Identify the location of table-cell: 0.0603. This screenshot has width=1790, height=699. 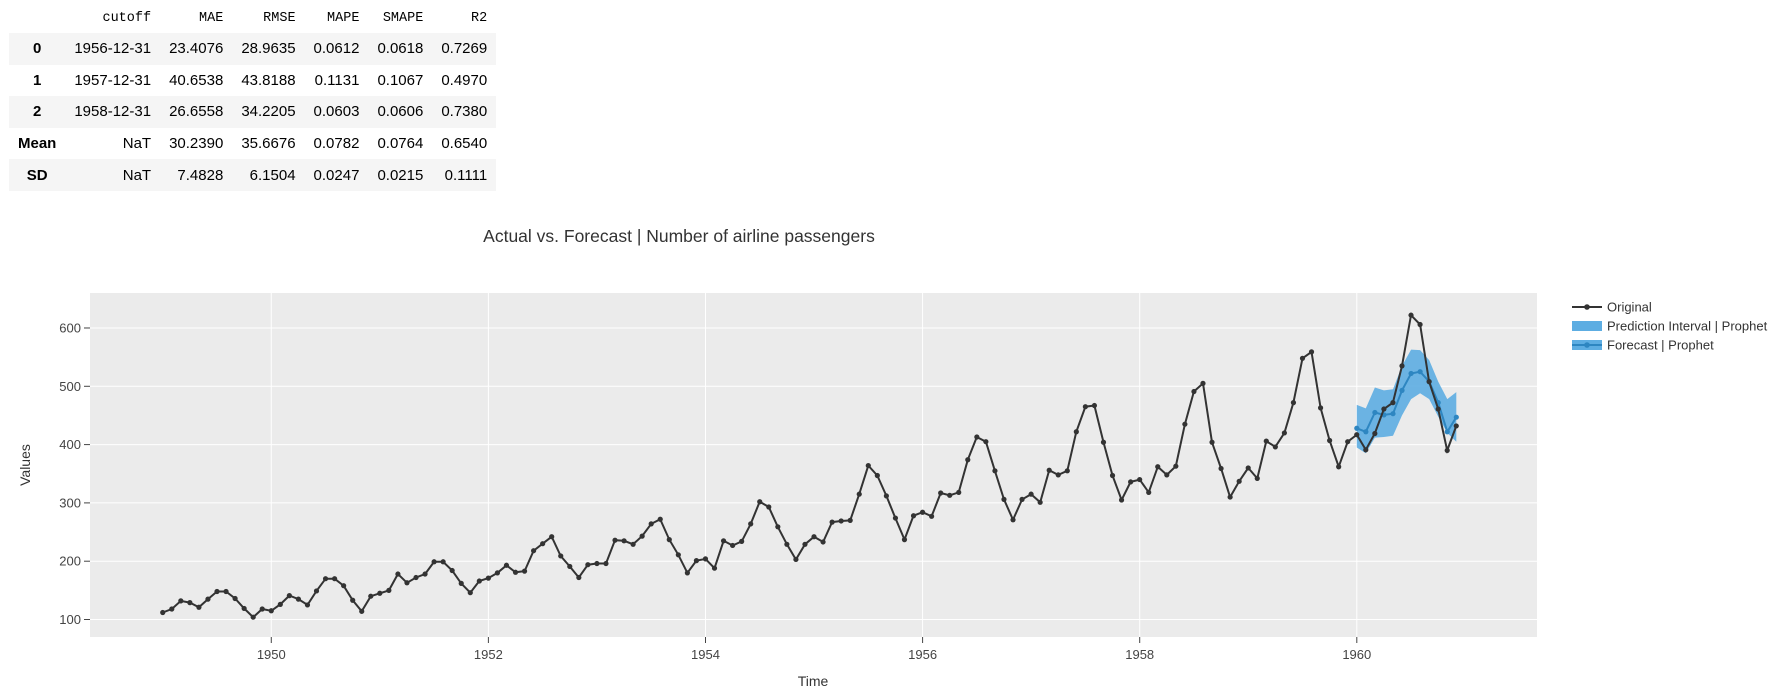
(336, 112).